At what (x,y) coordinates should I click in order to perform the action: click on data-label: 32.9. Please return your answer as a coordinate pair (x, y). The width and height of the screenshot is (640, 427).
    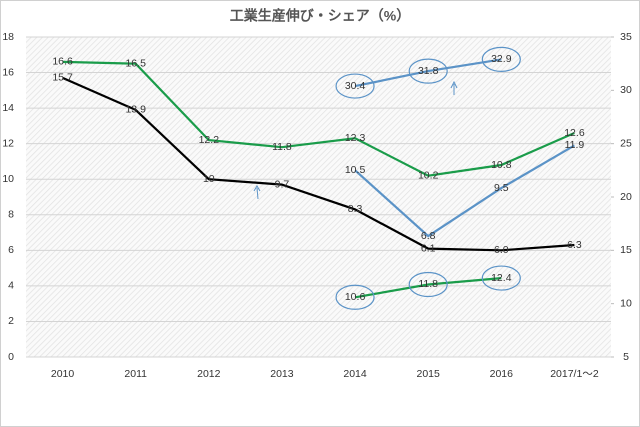
    Looking at the image, I should click on (501, 59).